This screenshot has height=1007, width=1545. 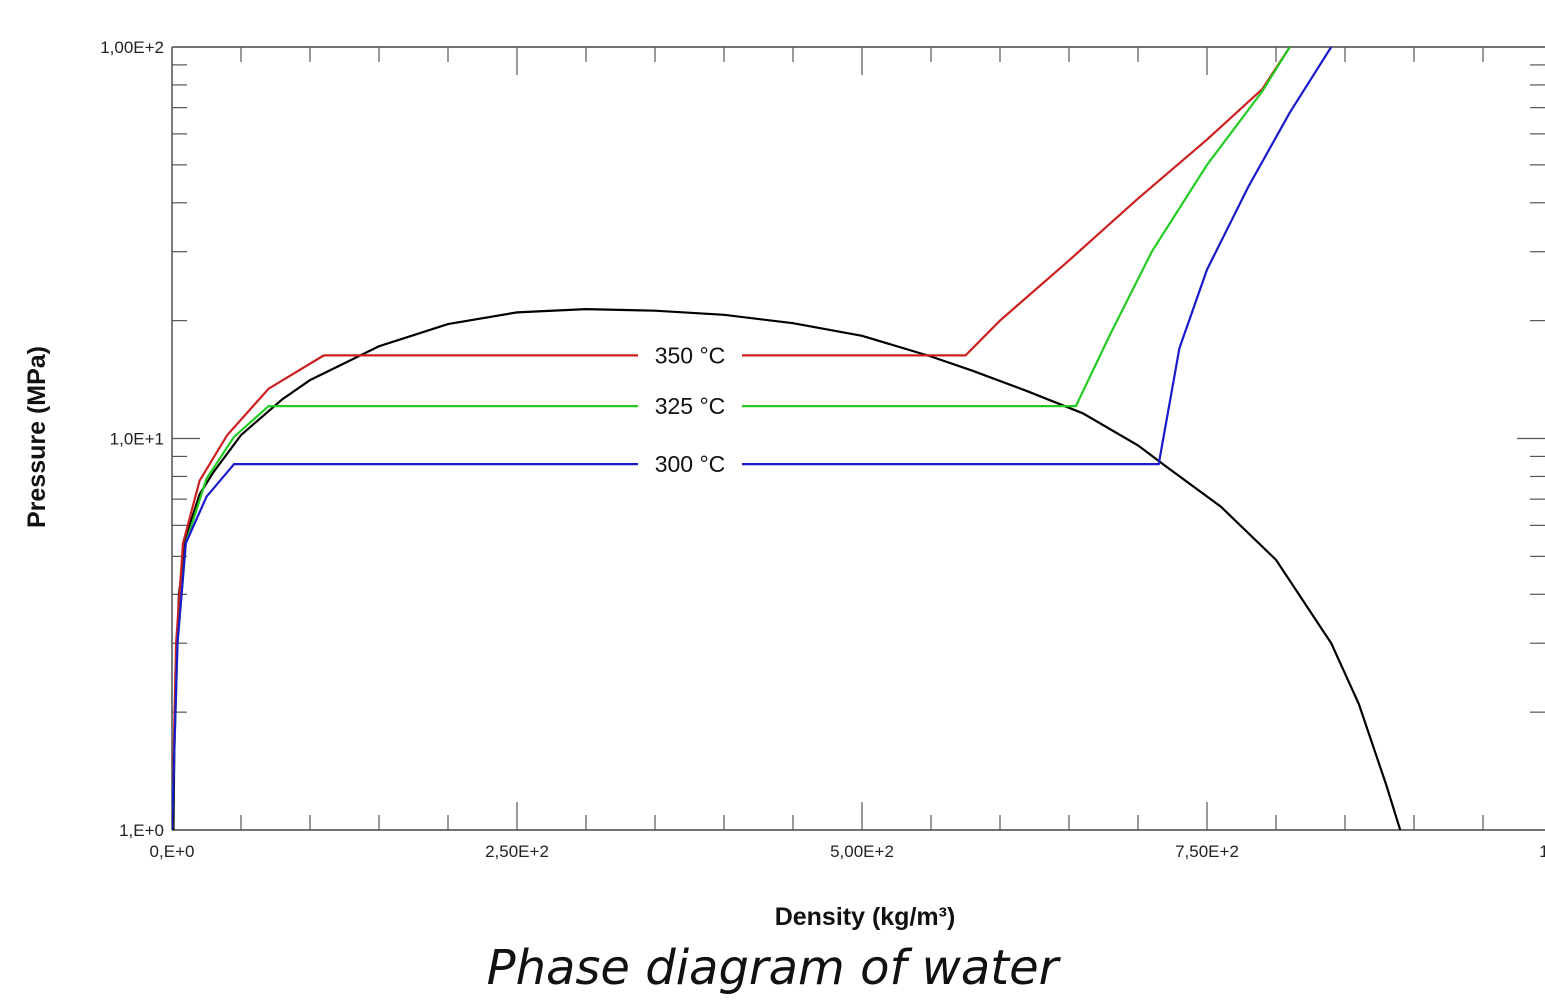 What do you see at coordinates (37, 437) in the screenshot?
I see `y-axis-title: Pressure (MPa)` at bounding box center [37, 437].